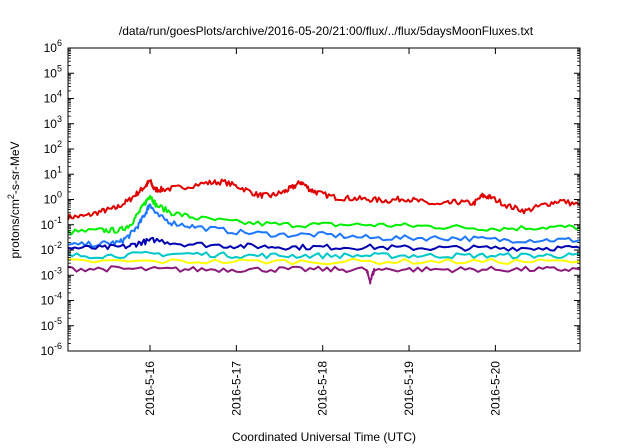 This screenshot has height=448, width=640. Describe the element at coordinates (53, 147) in the screenshot. I see `y-tick-label-8: 10²` at that location.